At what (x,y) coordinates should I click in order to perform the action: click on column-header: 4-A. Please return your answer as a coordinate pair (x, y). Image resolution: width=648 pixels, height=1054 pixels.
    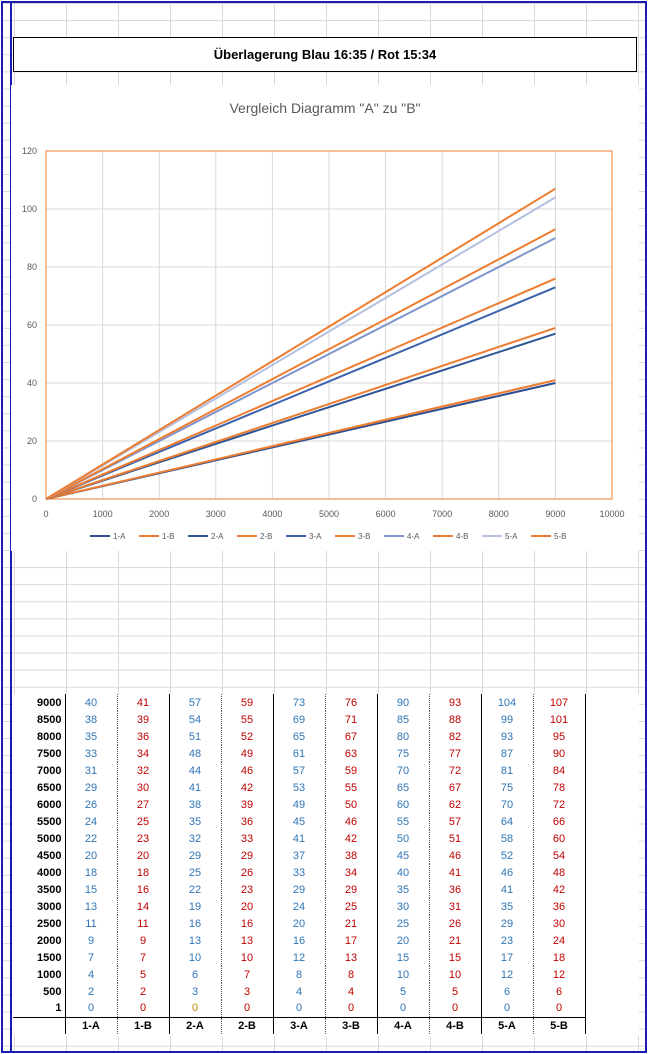
    Looking at the image, I should click on (403, 1025).